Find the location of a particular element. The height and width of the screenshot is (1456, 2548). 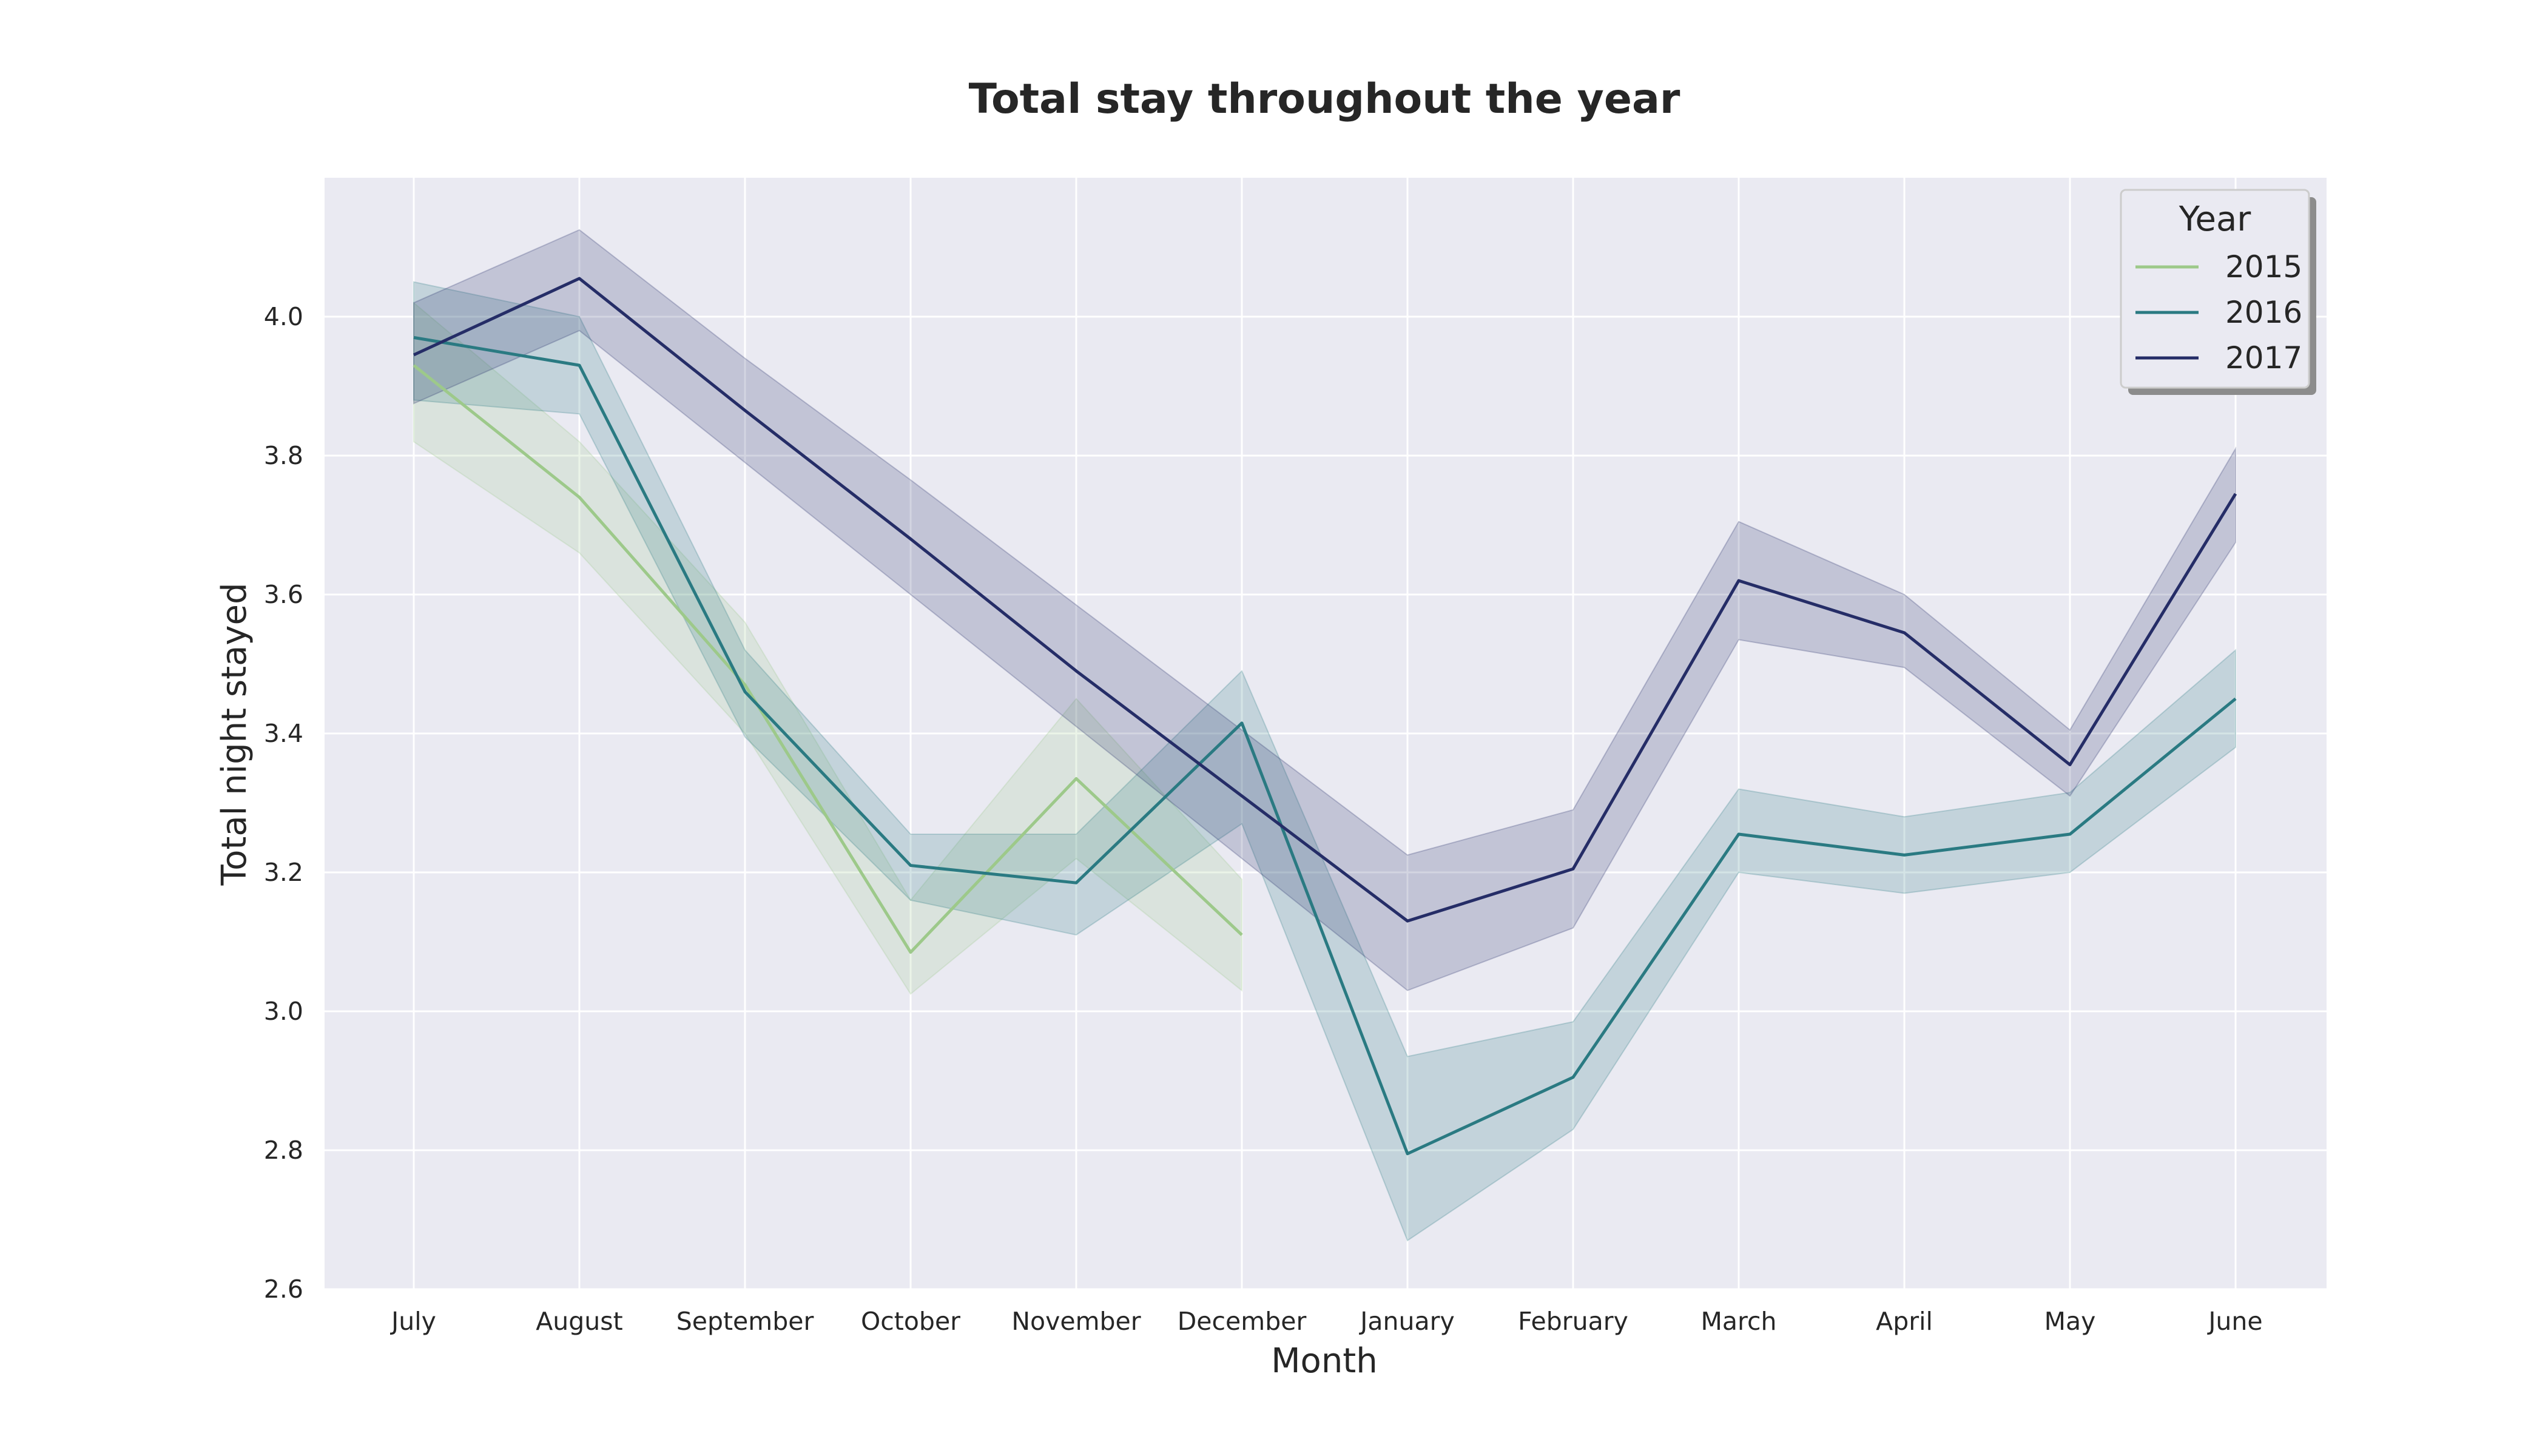

x-tick-label: June is located at coordinates (2234, 1321).